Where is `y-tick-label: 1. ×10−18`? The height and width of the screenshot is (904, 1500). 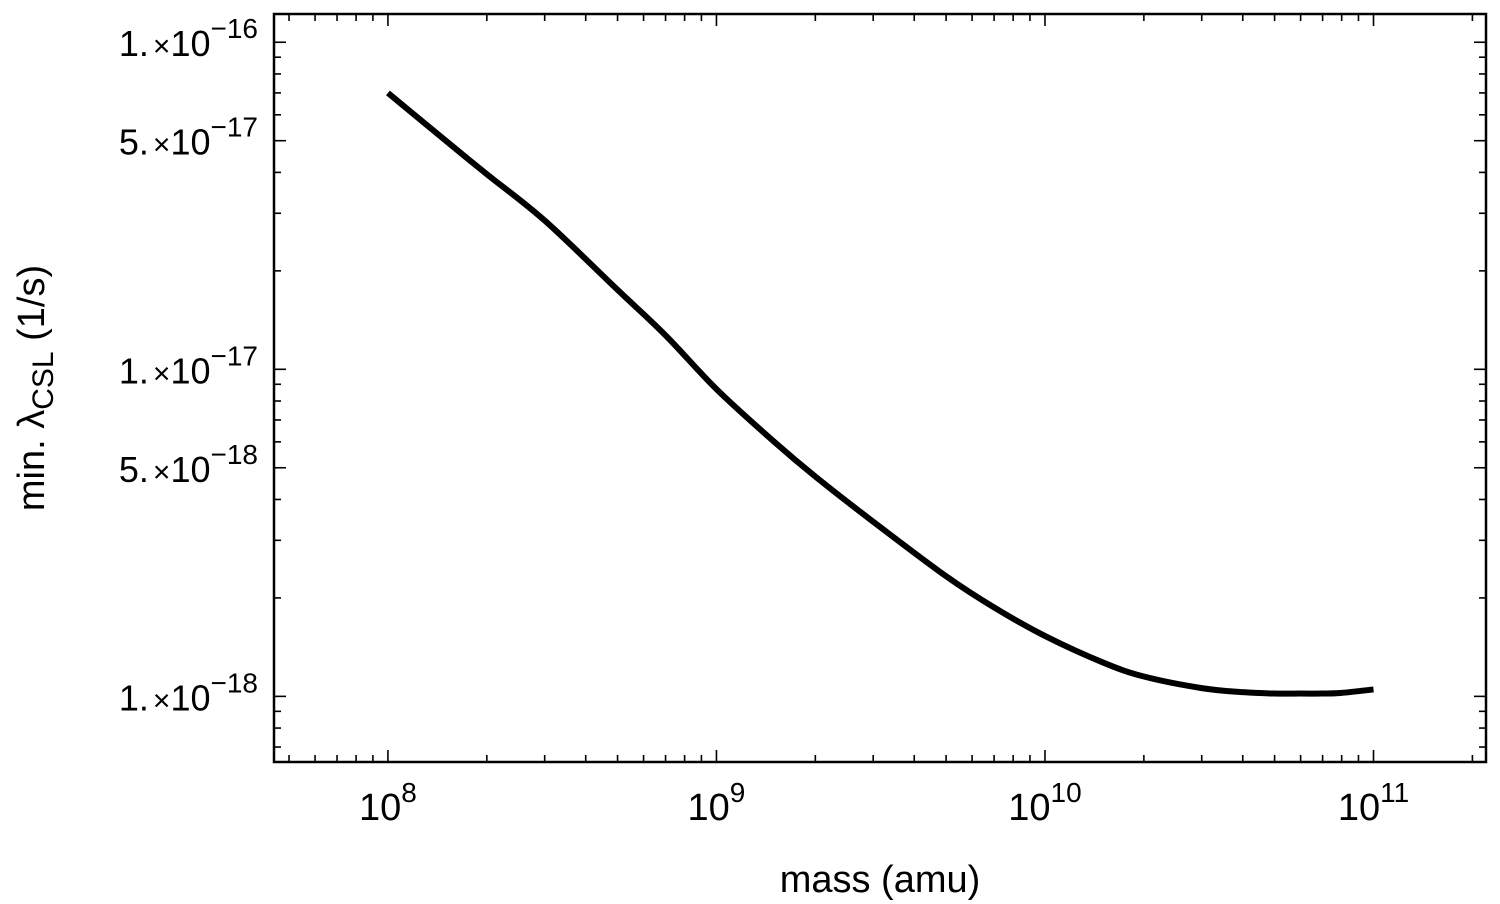 y-tick-label: 1. ×10−18 is located at coordinates (188, 692).